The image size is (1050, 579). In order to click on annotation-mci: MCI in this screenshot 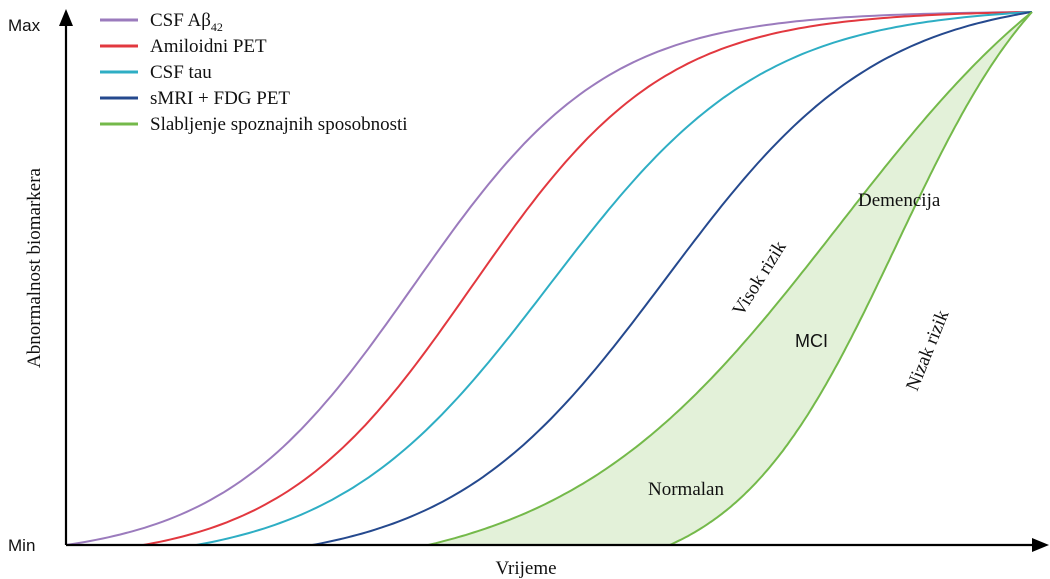, I will do `click(811, 341)`.